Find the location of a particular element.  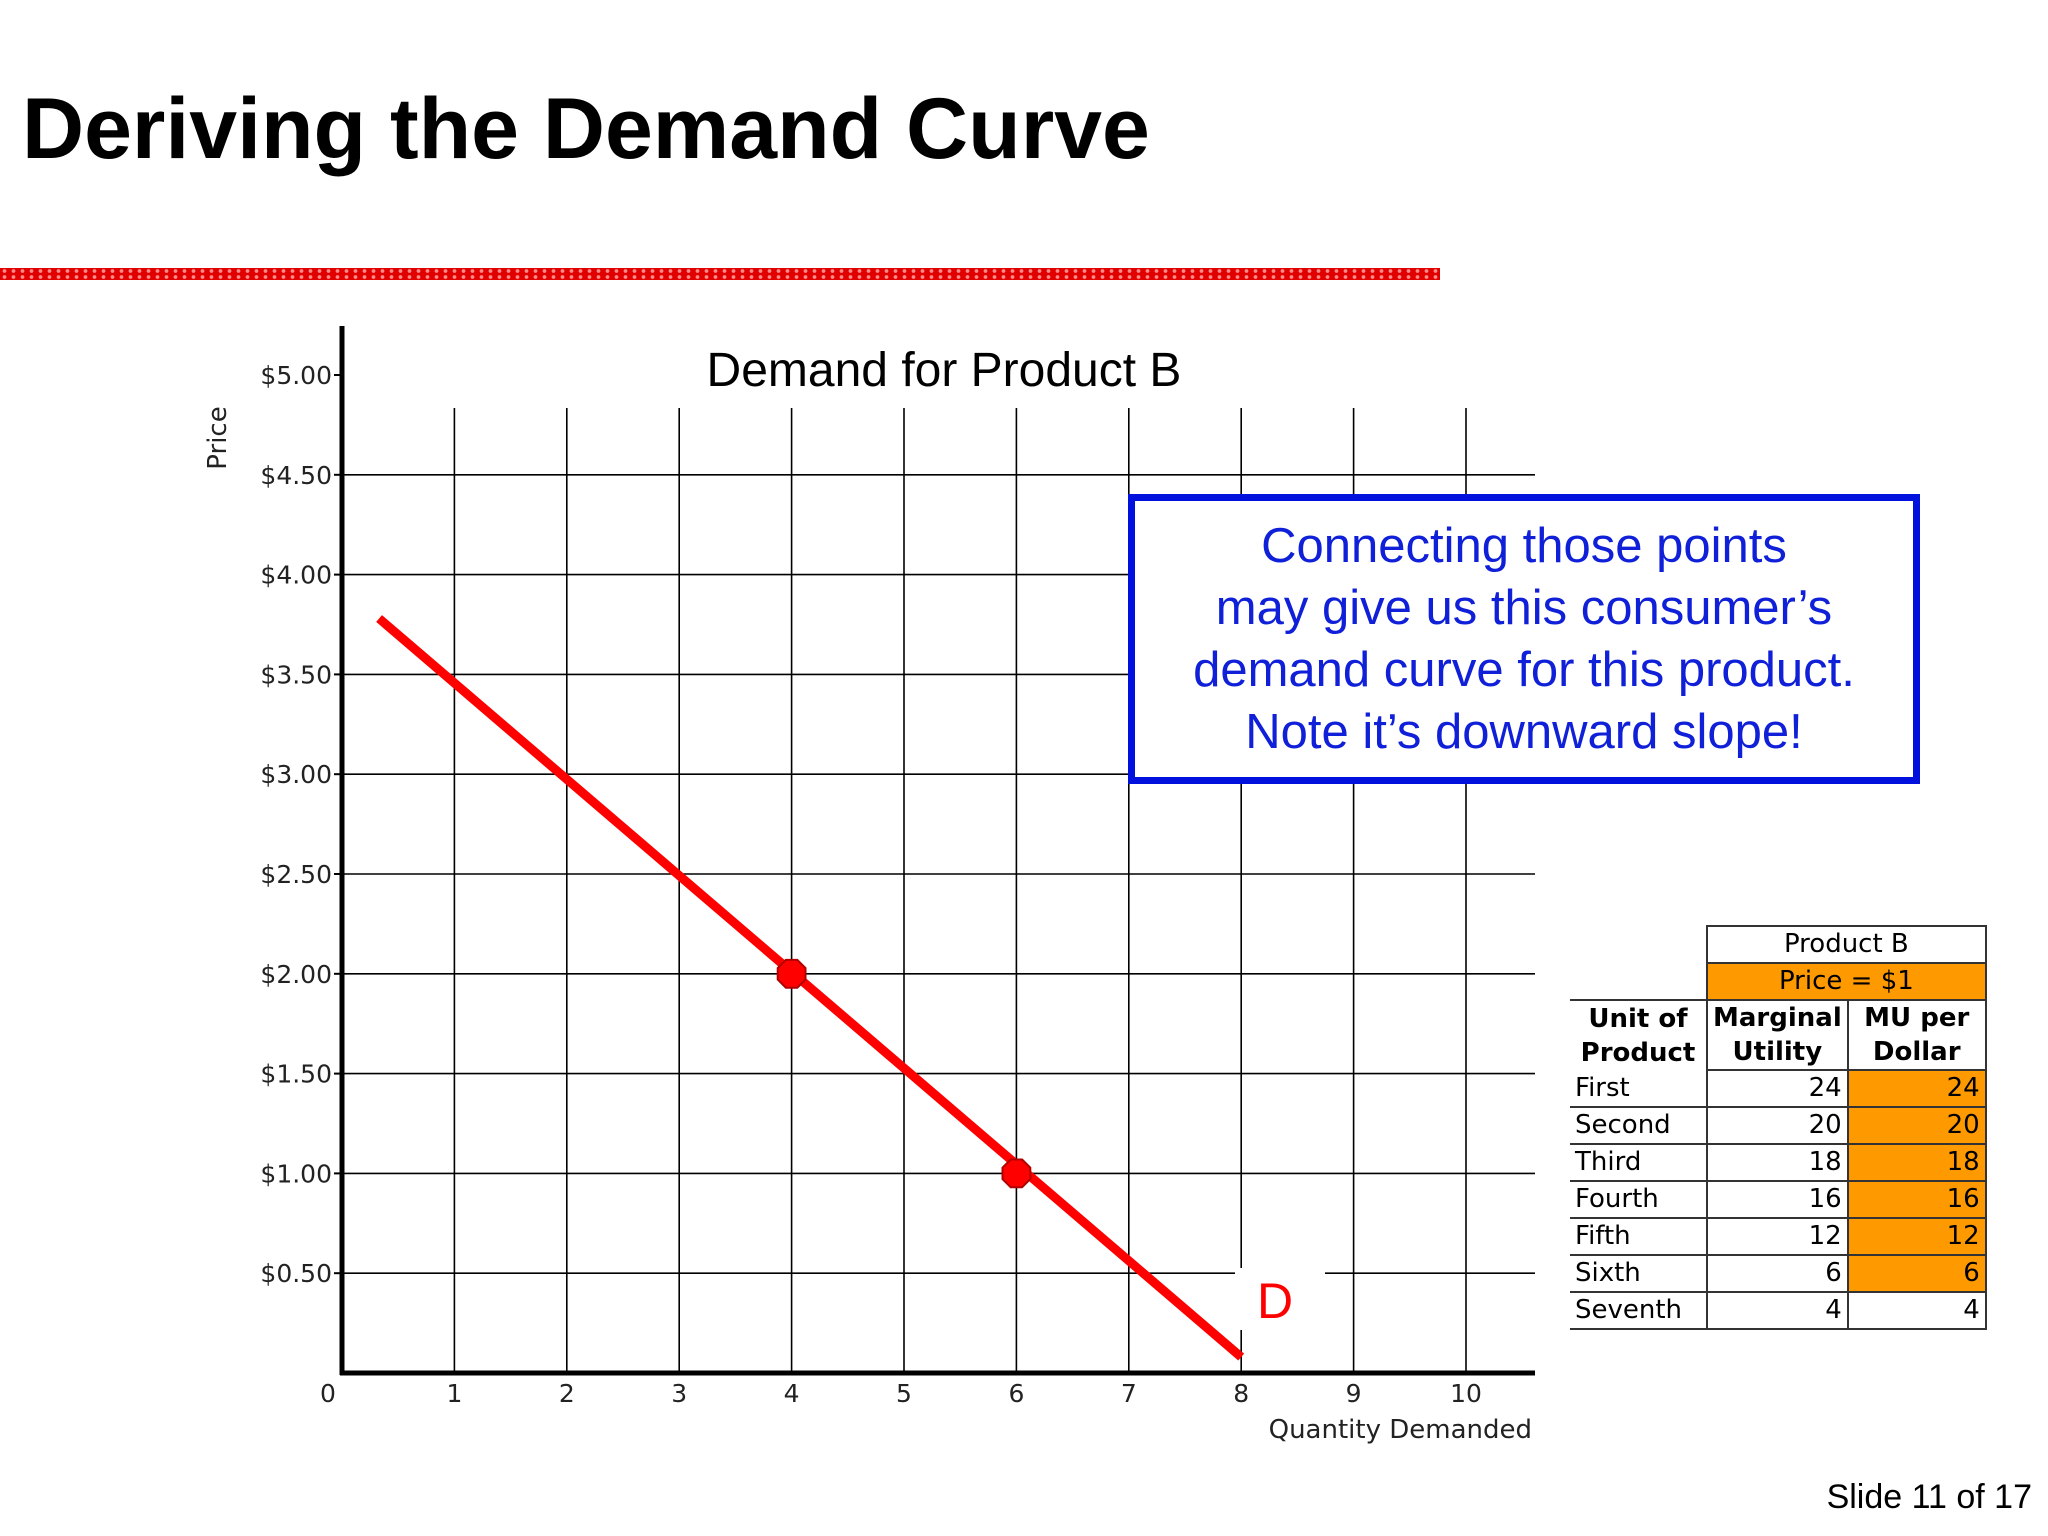

table-row: Second 20 20 is located at coordinates (1778, 1125).